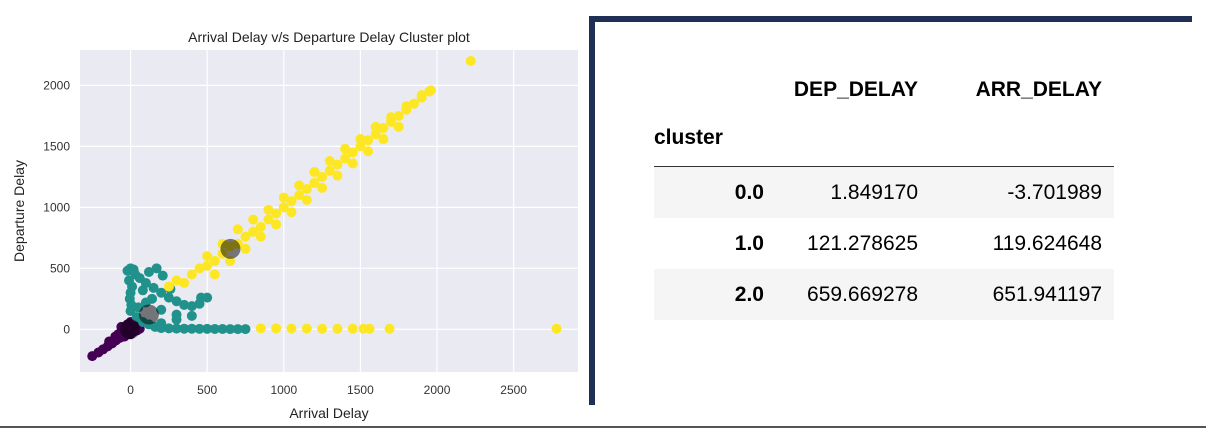  What do you see at coordinates (327, 390) in the screenshot?
I see `x-tick-labels: 0 500 1000 1500 2000 2500` at bounding box center [327, 390].